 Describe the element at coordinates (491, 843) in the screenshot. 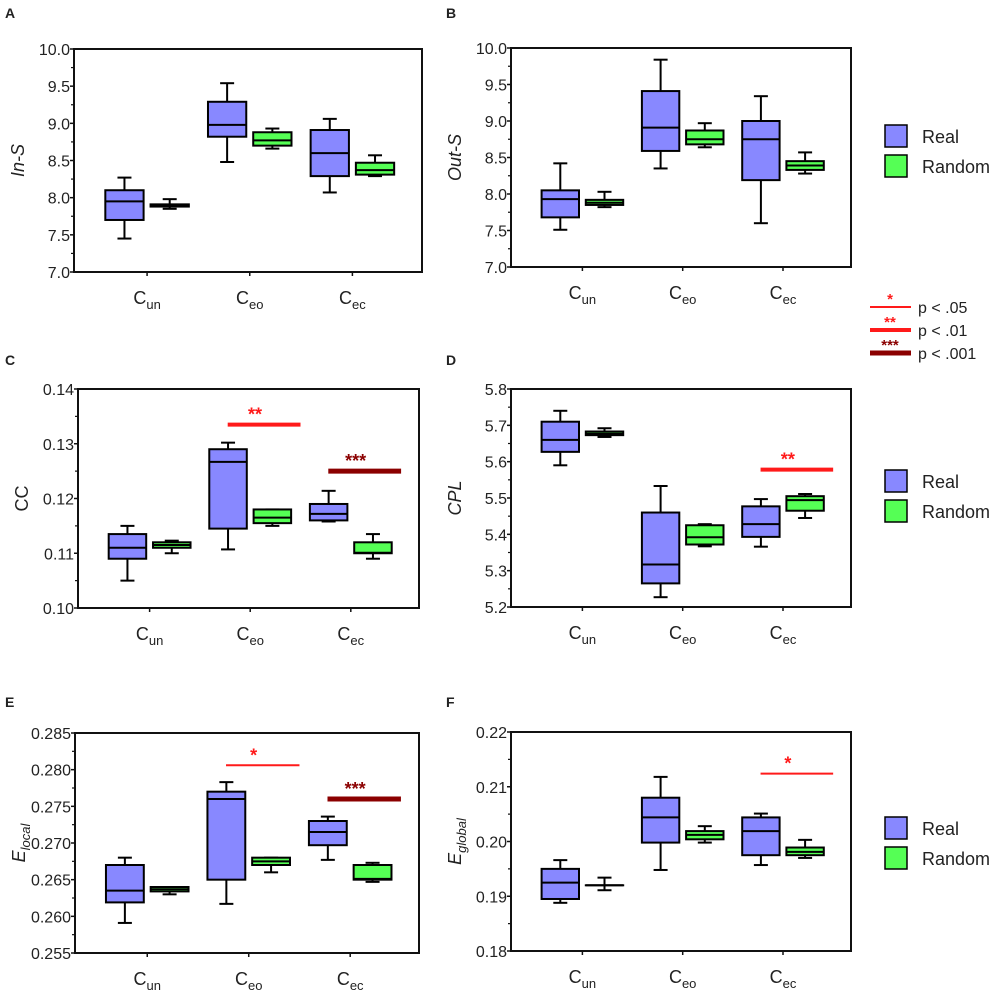

I see `y-tick-label: 0.20` at that location.